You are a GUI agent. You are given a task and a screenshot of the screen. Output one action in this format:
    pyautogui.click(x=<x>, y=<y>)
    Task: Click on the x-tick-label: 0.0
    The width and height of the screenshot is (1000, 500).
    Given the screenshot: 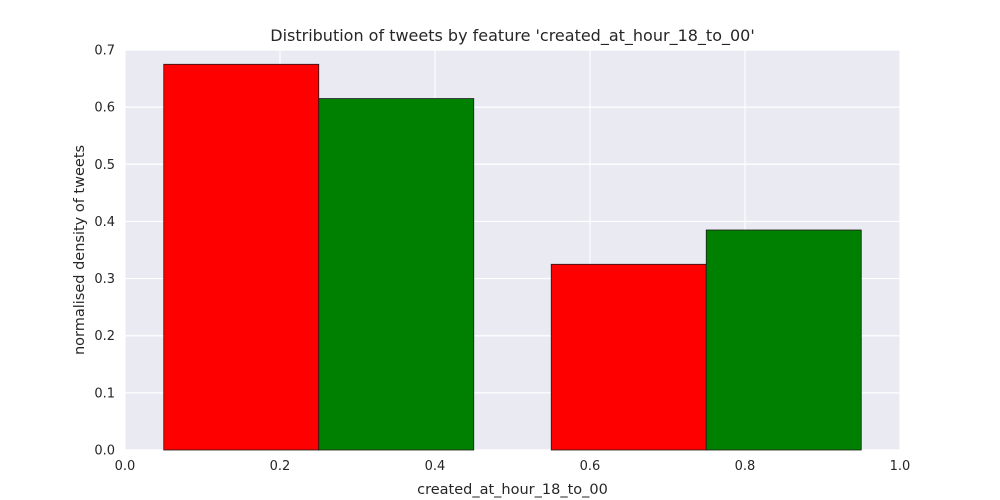 What is the action you would take?
    pyautogui.click(x=125, y=466)
    